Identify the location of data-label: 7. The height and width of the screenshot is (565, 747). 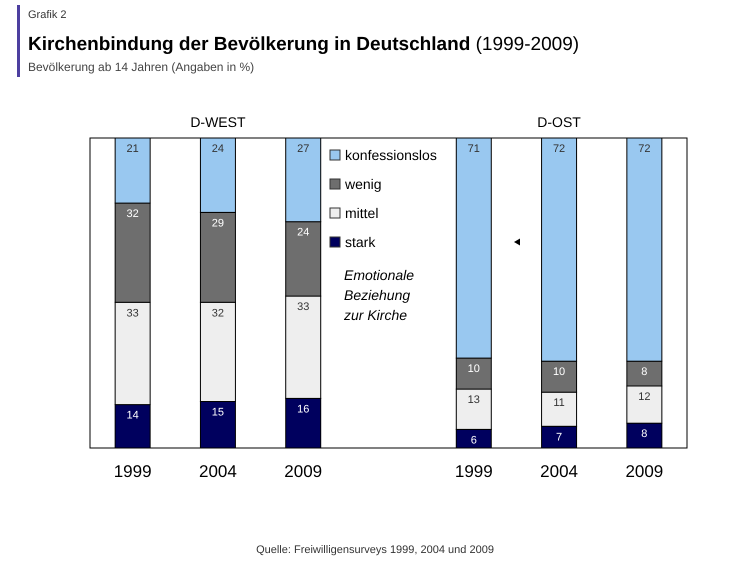
(559, 437).